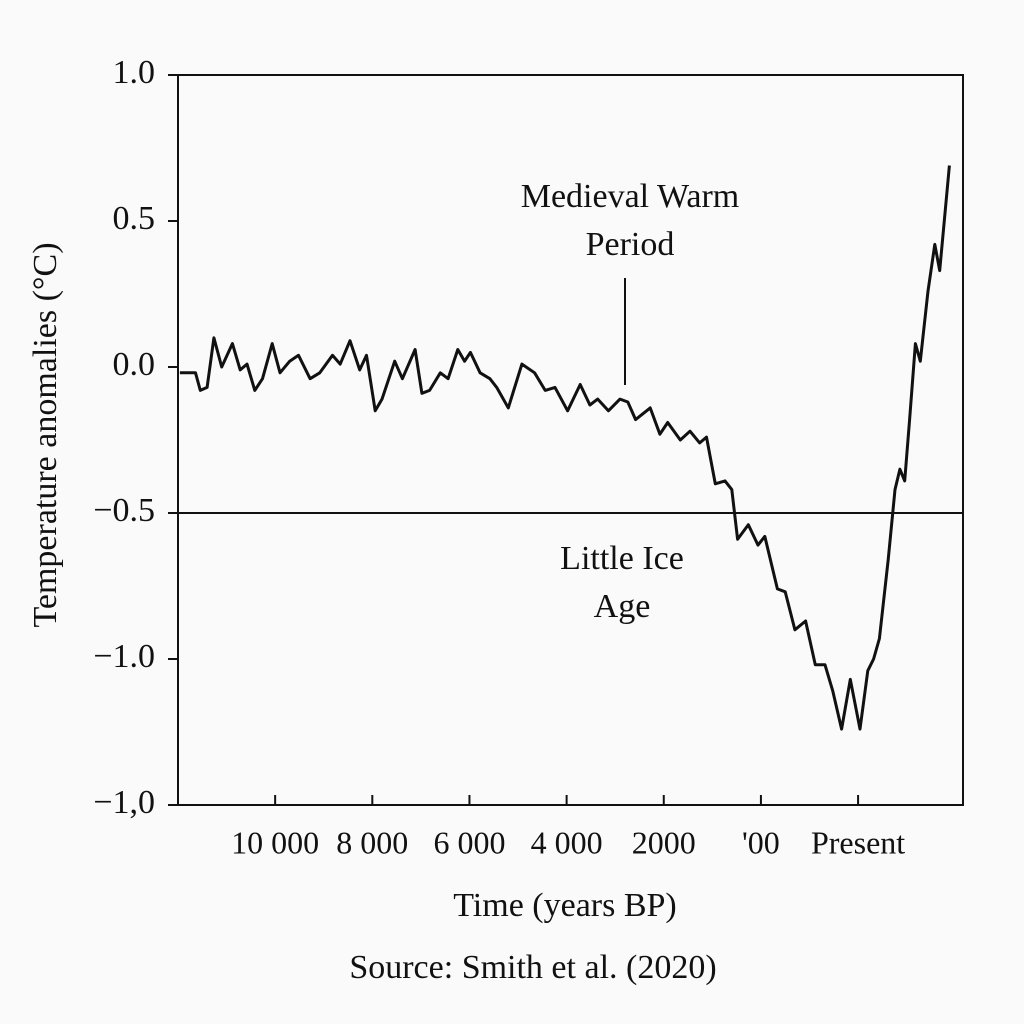 Image resolution: width=1024 pixels, height=1024 pixels. Describe the element at coordinates (565, 905) in the screenshot. I see `x-axis-label: Time (years BP)` at that location.